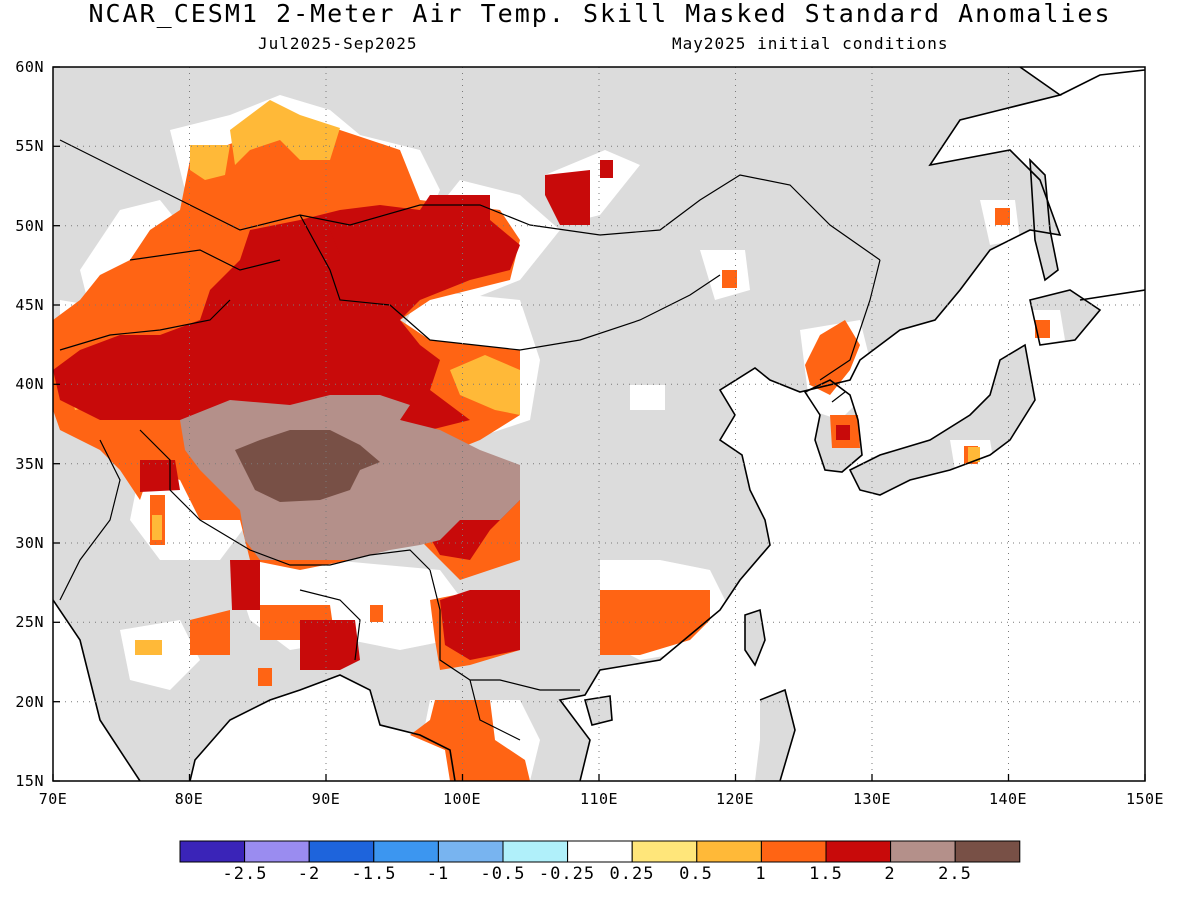 This screenshot has height=900, width=1200. Describe the element at coordinates (438, 874) in the screenshot. I see `colorbar-label: -1` at that location.